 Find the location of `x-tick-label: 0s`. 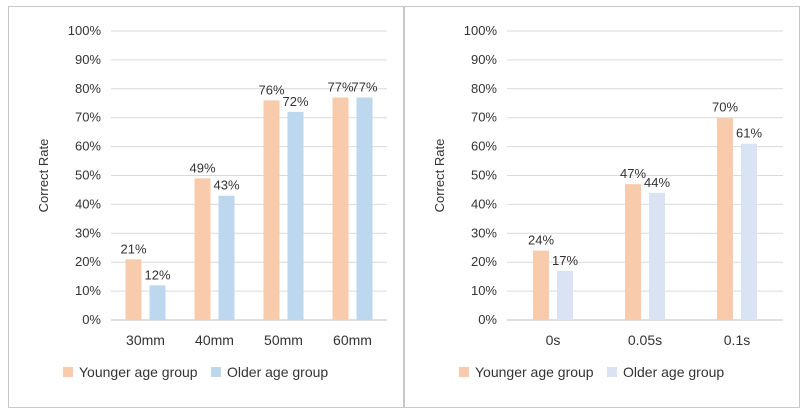

x-tick-label: 0s is located at coordinates (553, 340).